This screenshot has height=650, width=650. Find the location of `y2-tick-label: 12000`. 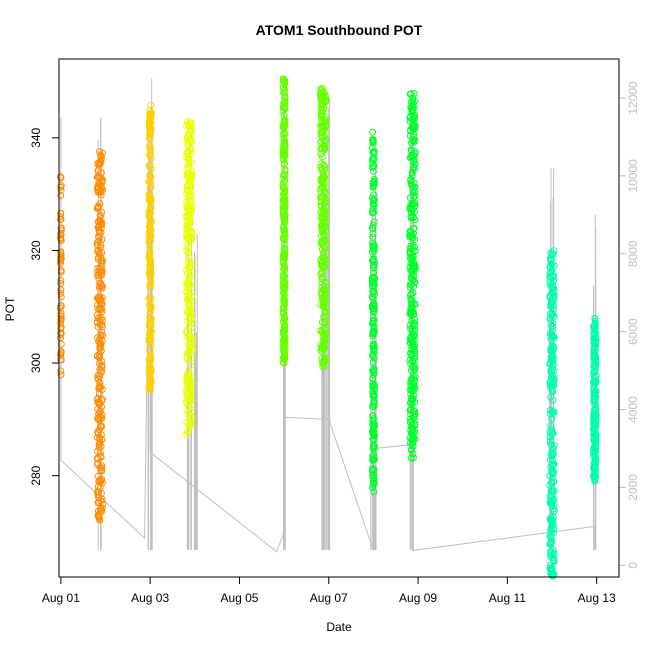

y2-tick-label: 12000 is located at coordinates (633, 98).